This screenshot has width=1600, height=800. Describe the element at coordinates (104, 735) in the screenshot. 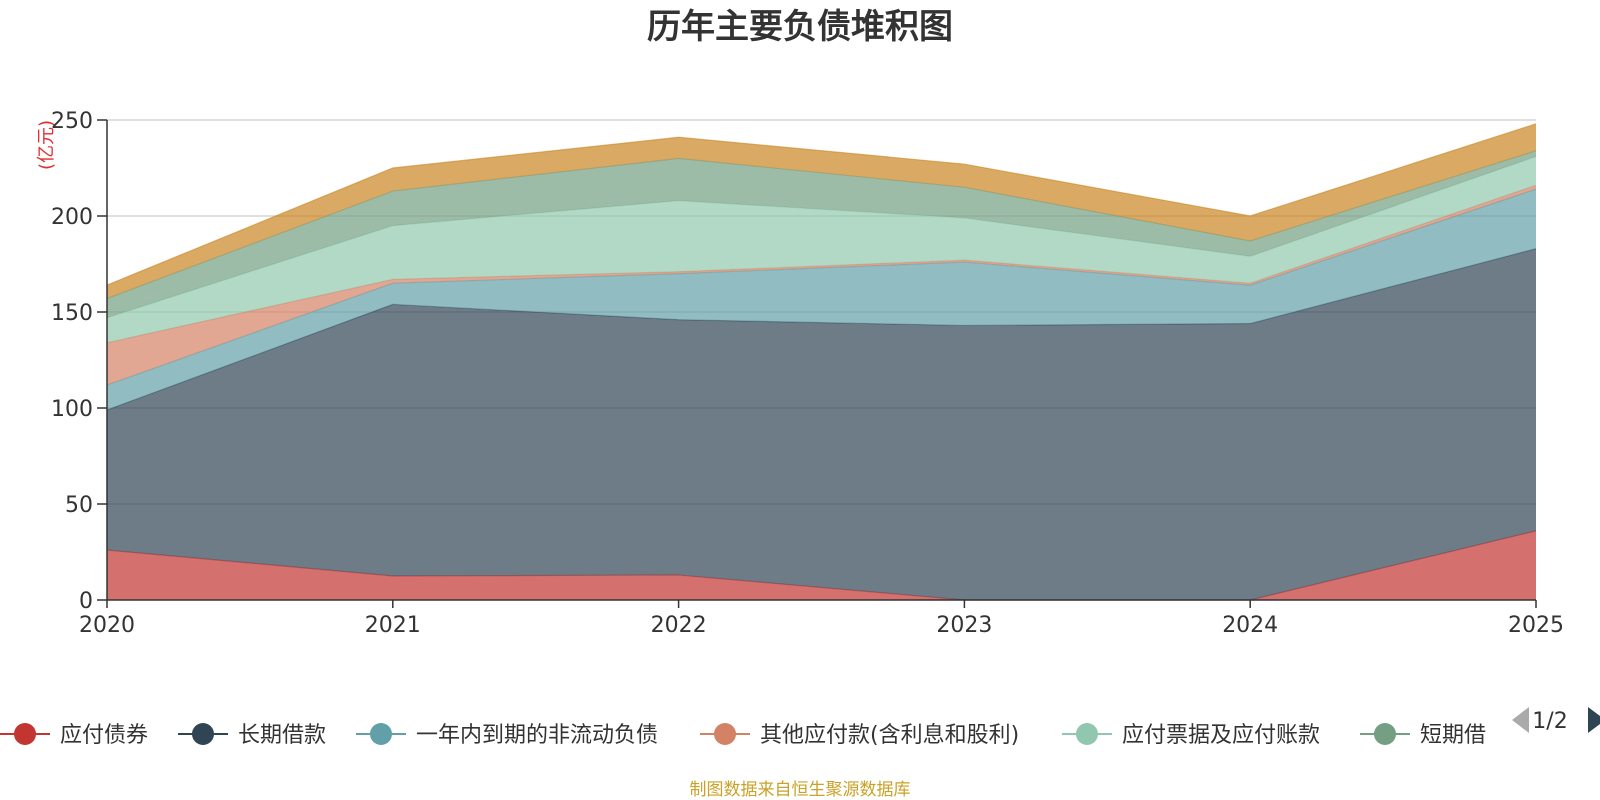

I see `legend-label: 应付债券` at that location.